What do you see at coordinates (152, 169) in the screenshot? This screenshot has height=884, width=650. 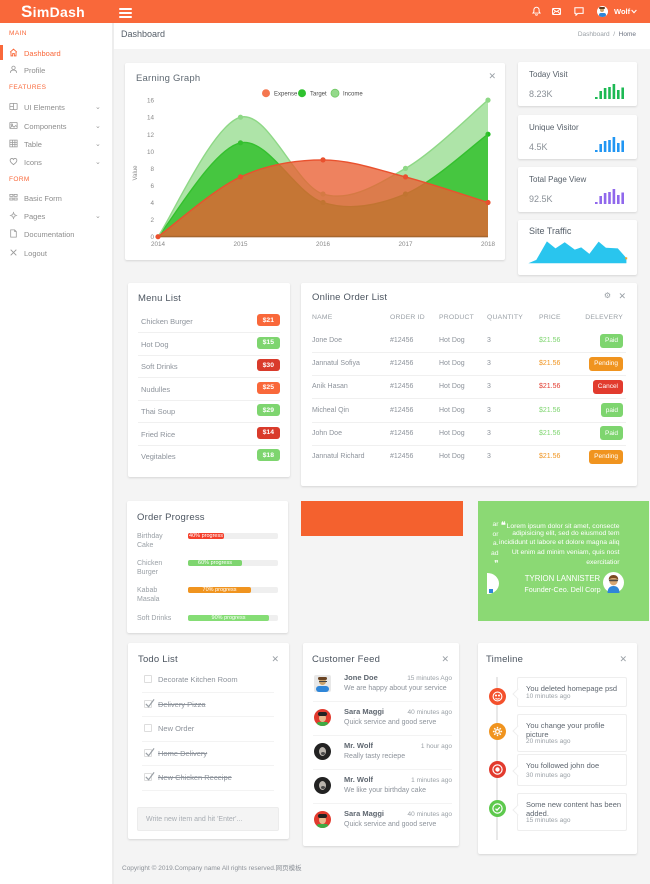 I see `svg-text: 8` at bounding box center [152, 169].